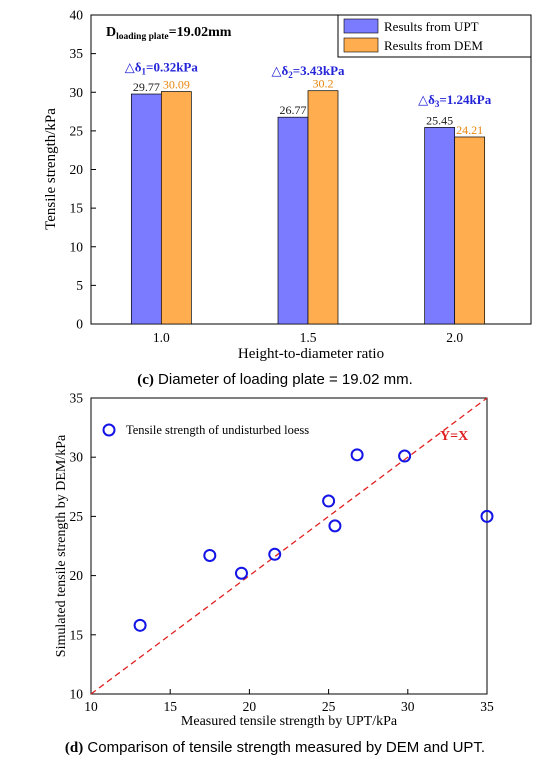  I want to click on difference-annotations: △δ1=0.32kPa △δ2=3.43kPa △δ3=1.24kPa, so click(308, 84).